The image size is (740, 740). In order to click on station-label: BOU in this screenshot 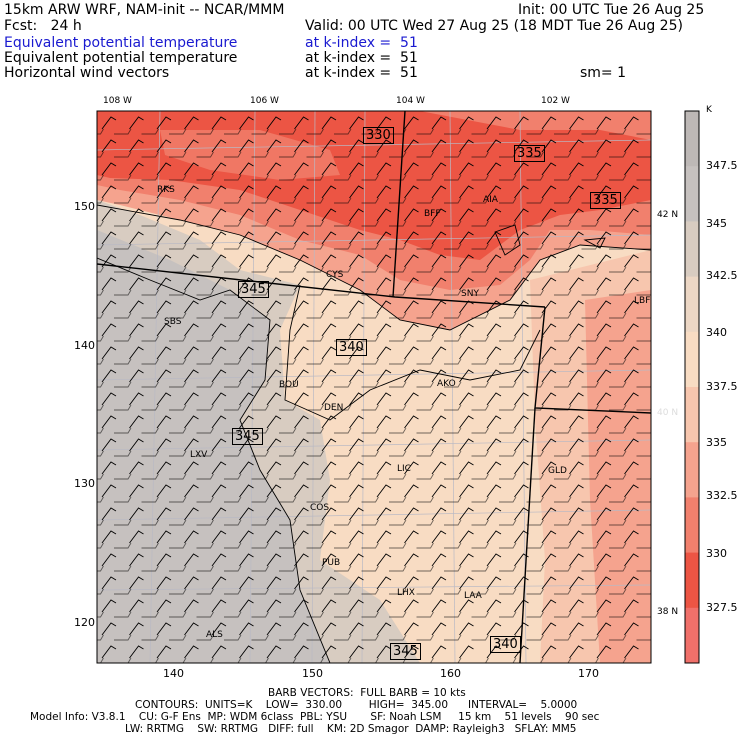, I will do `click(289, 385)`.